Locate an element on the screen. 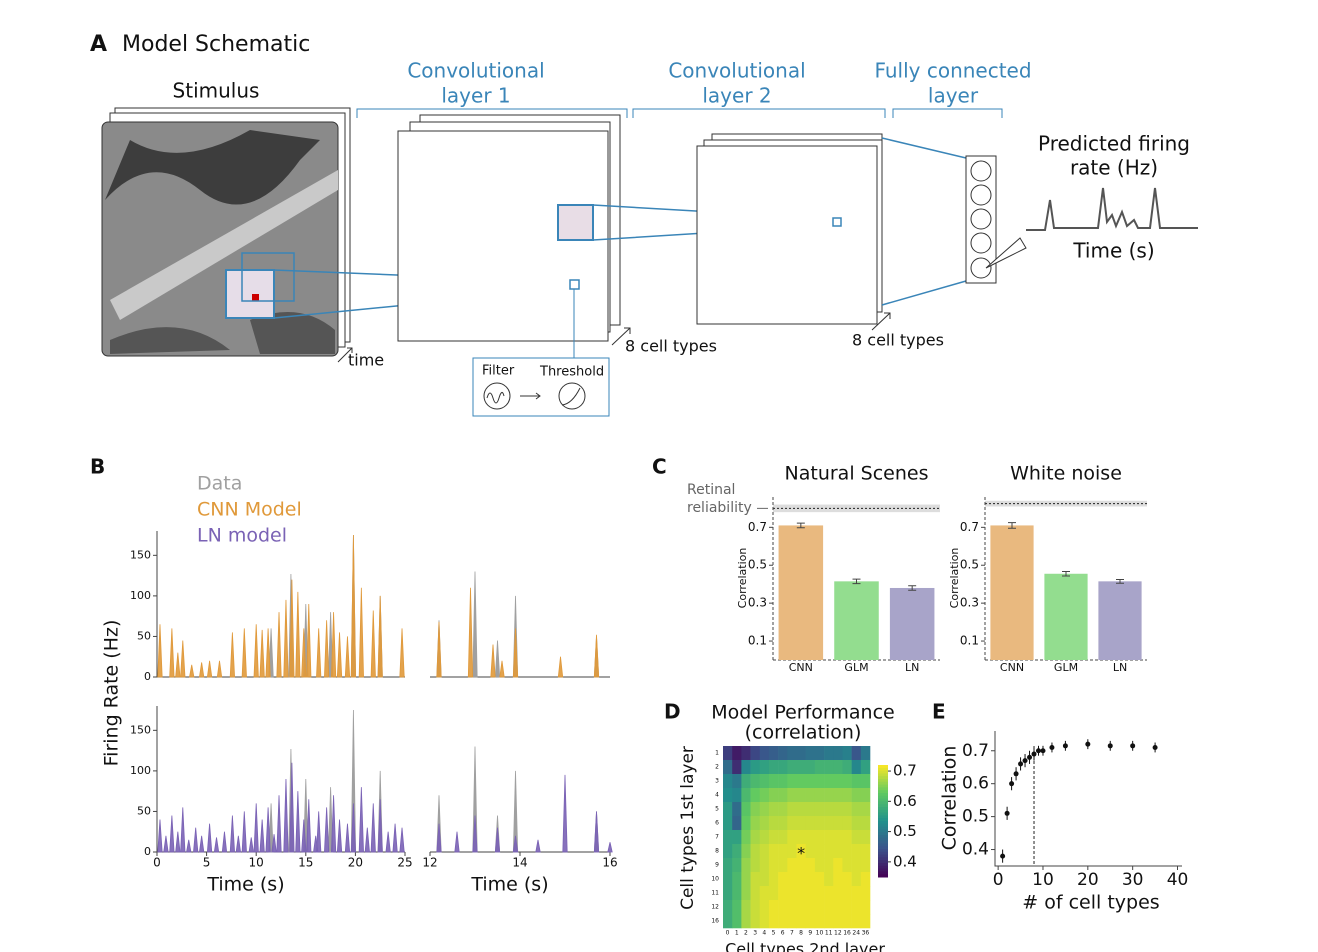 The height and width of the screenshot is (952, 1318). y-tick-label: 9 is located at coordinates (717, 865).